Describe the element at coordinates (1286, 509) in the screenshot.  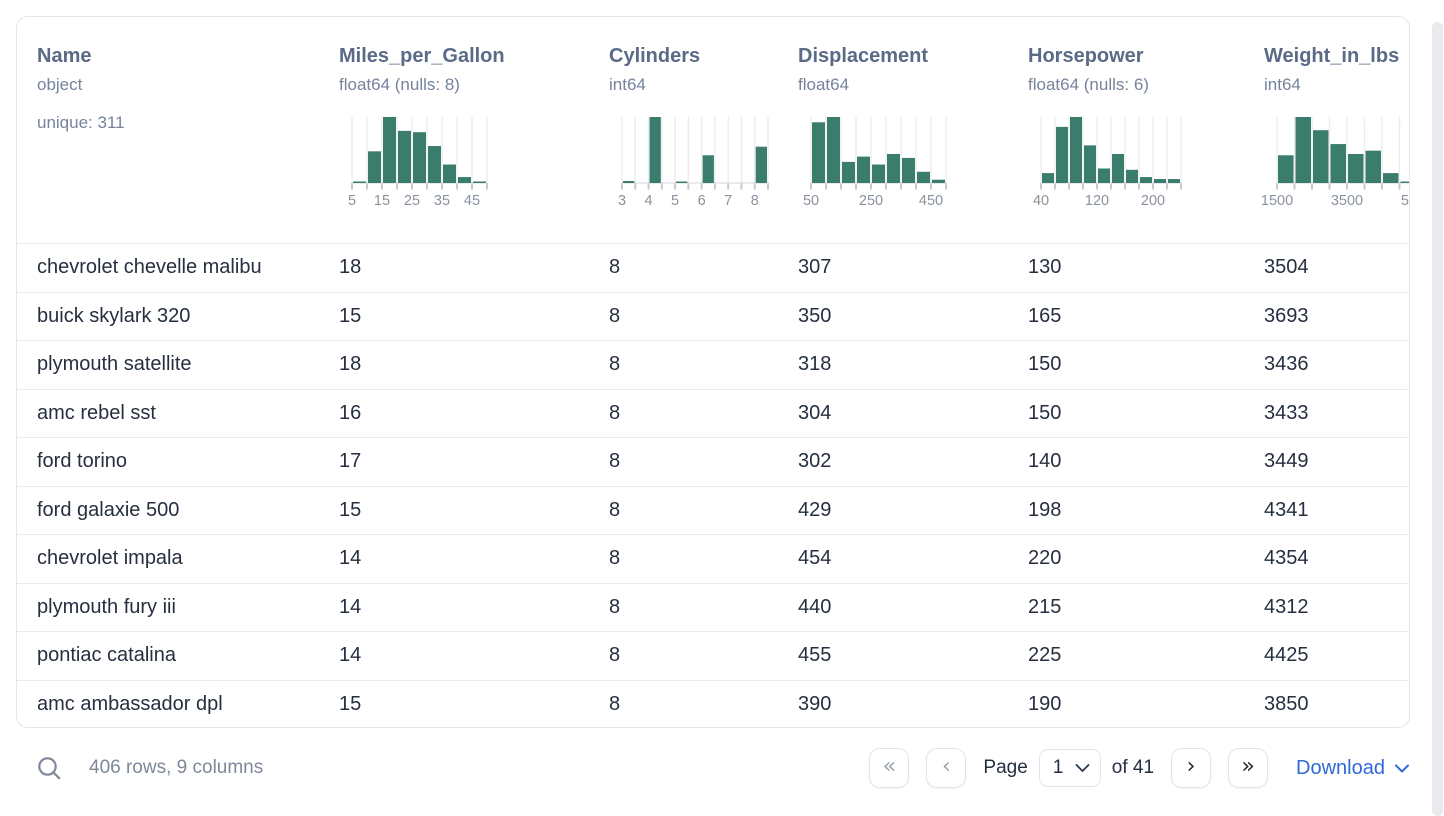
I see `table-cell: 4341` at that location.